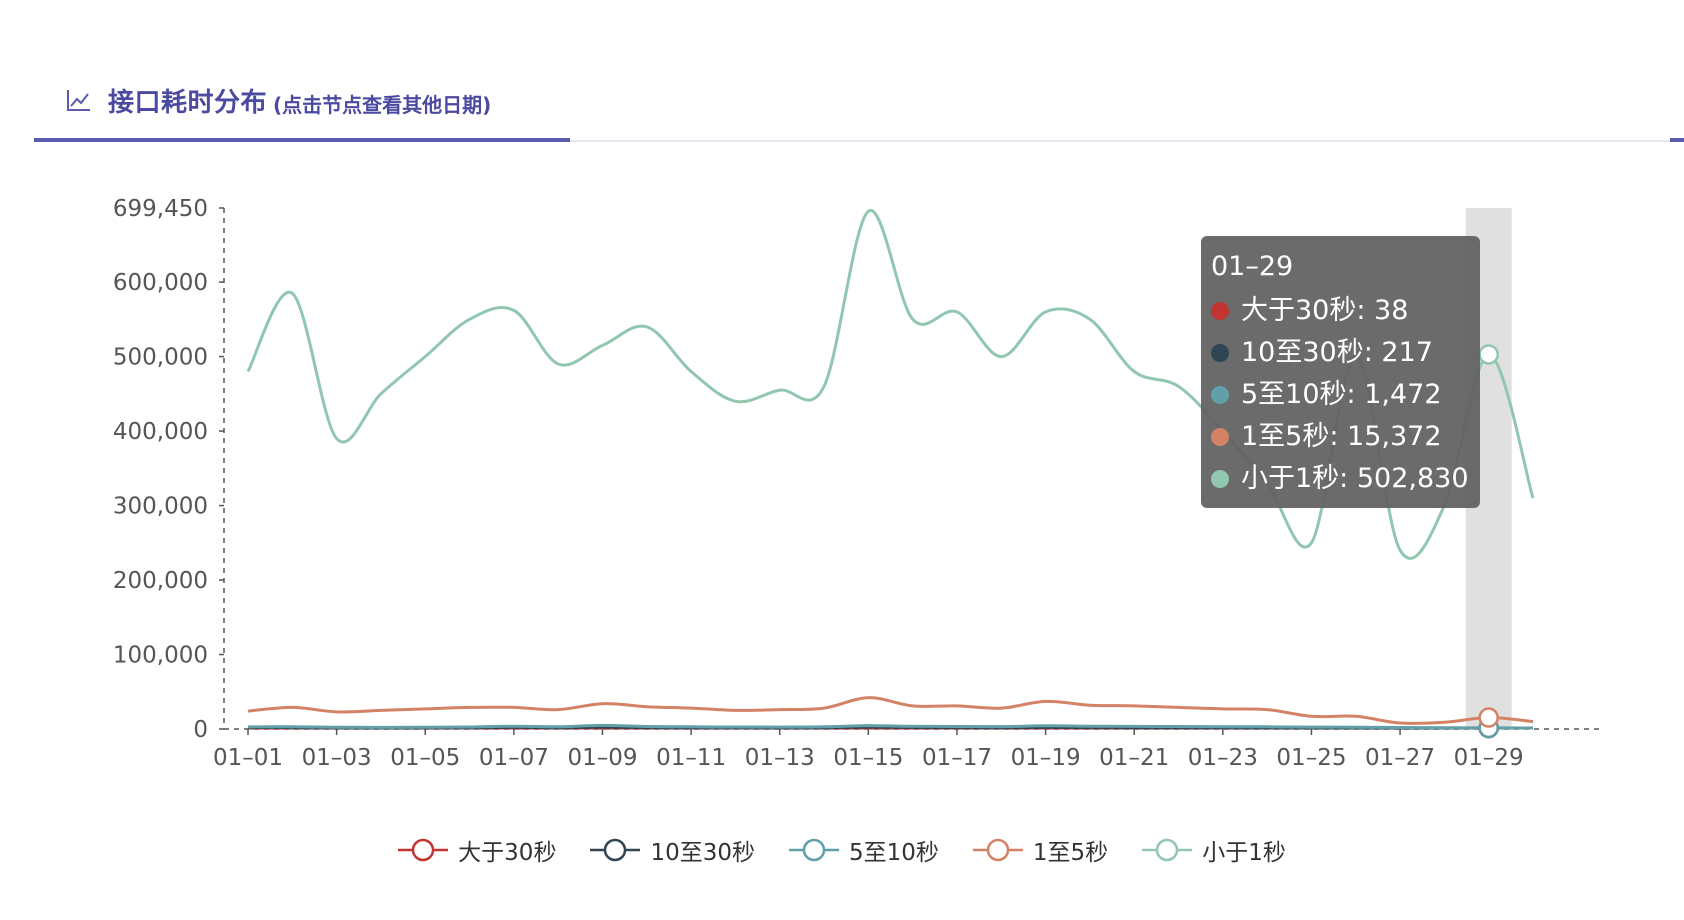 This screenshot has height=920, width=1684. I want to click on tooltip-row: 5至10秒: 1,472, so click(1340, 395).